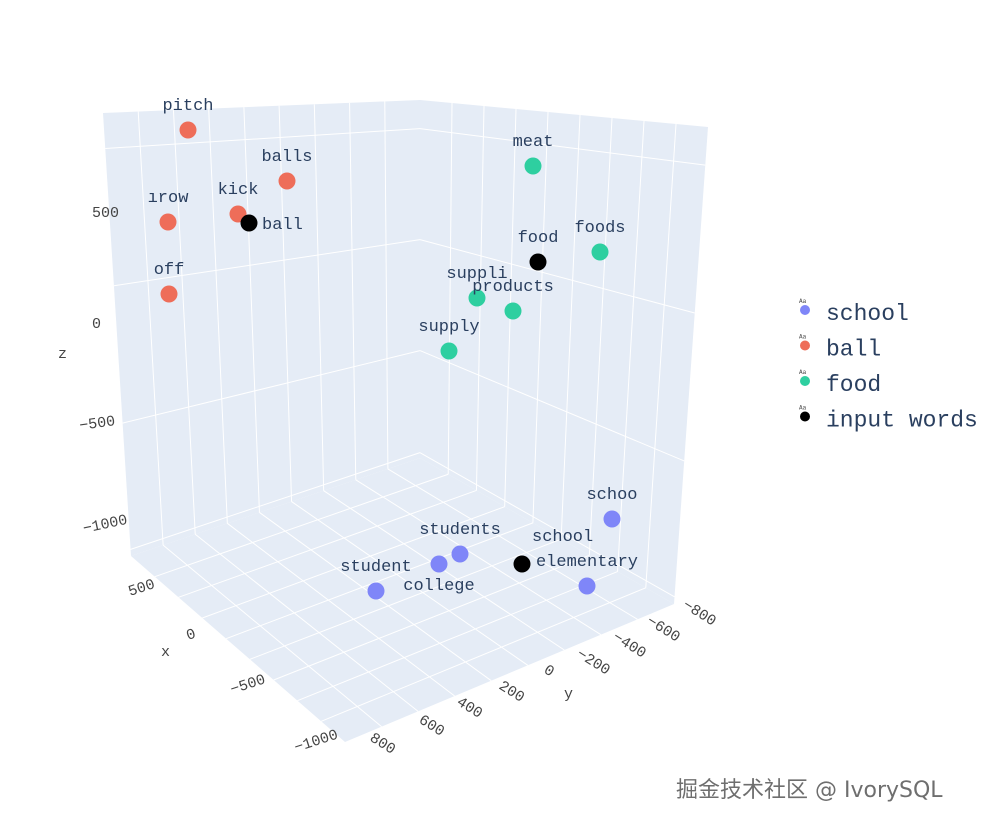  What do you see at coordinates (513, 311) in the screenshot?
I see `point-products` at bounding box center [513, 311].